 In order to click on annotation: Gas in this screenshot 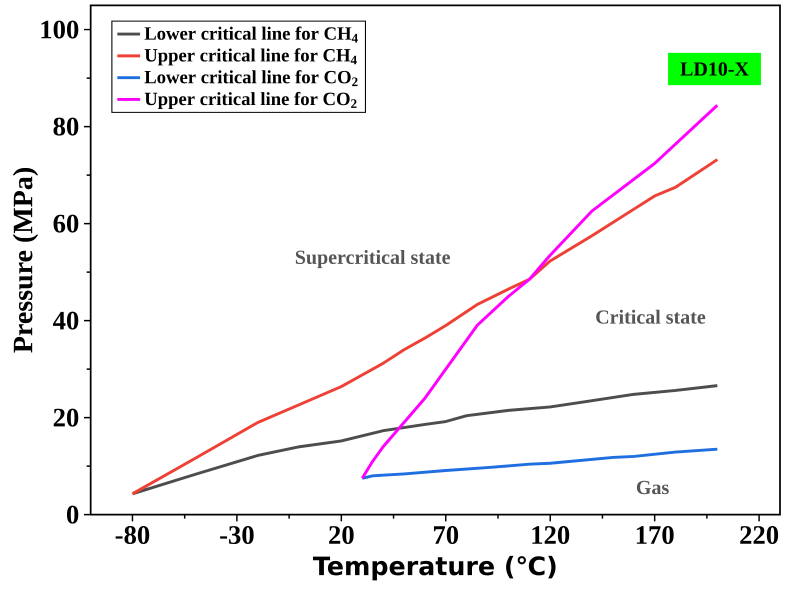, I will do `click(652, 487)`.